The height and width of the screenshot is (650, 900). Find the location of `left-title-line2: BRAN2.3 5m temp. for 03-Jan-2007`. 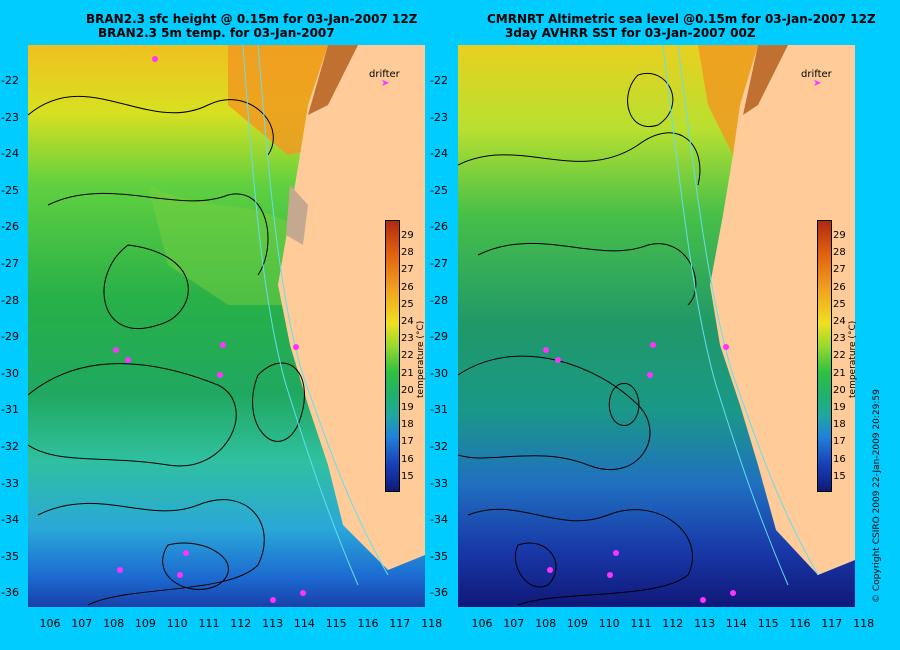

left-title-line2: BRAN2.3 5m temp. for 03-Jan-2007 is located at coordinates (216, 33).